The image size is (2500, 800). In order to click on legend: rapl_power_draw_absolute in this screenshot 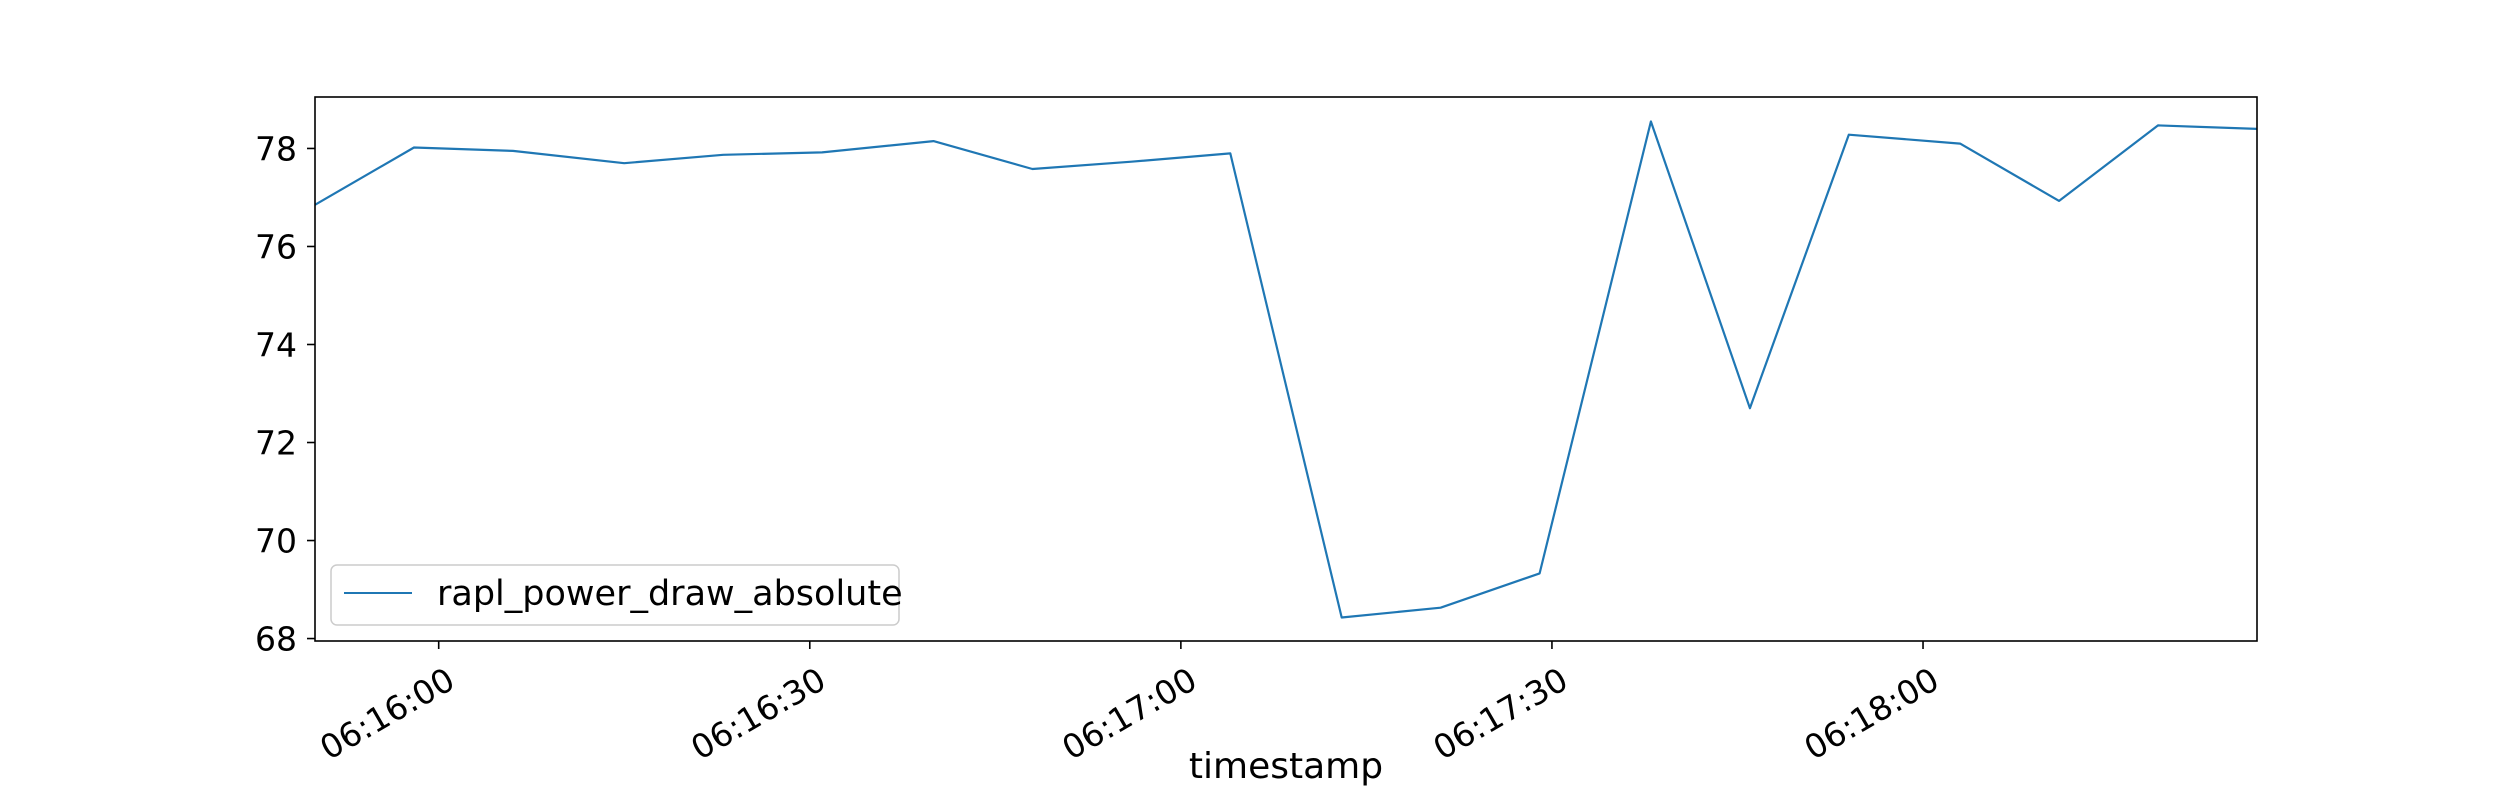, I will do `click(616, 595)`.